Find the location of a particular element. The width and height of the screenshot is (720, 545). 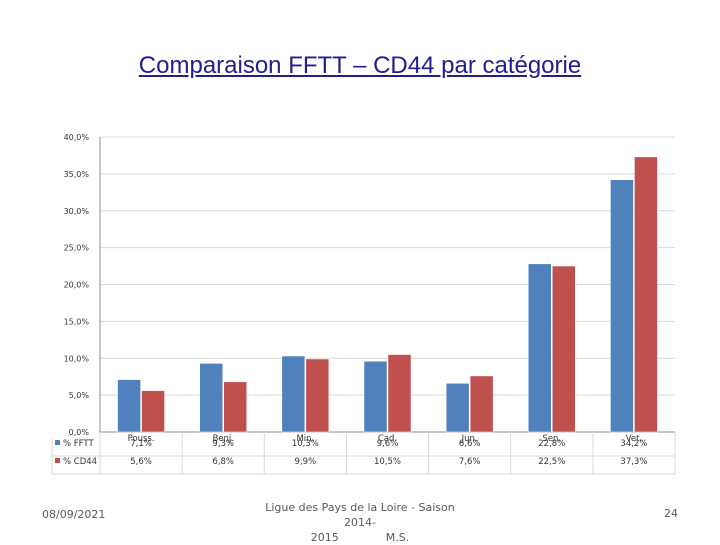

data-table-value: 7,1% is located at coordinates (141, 444).